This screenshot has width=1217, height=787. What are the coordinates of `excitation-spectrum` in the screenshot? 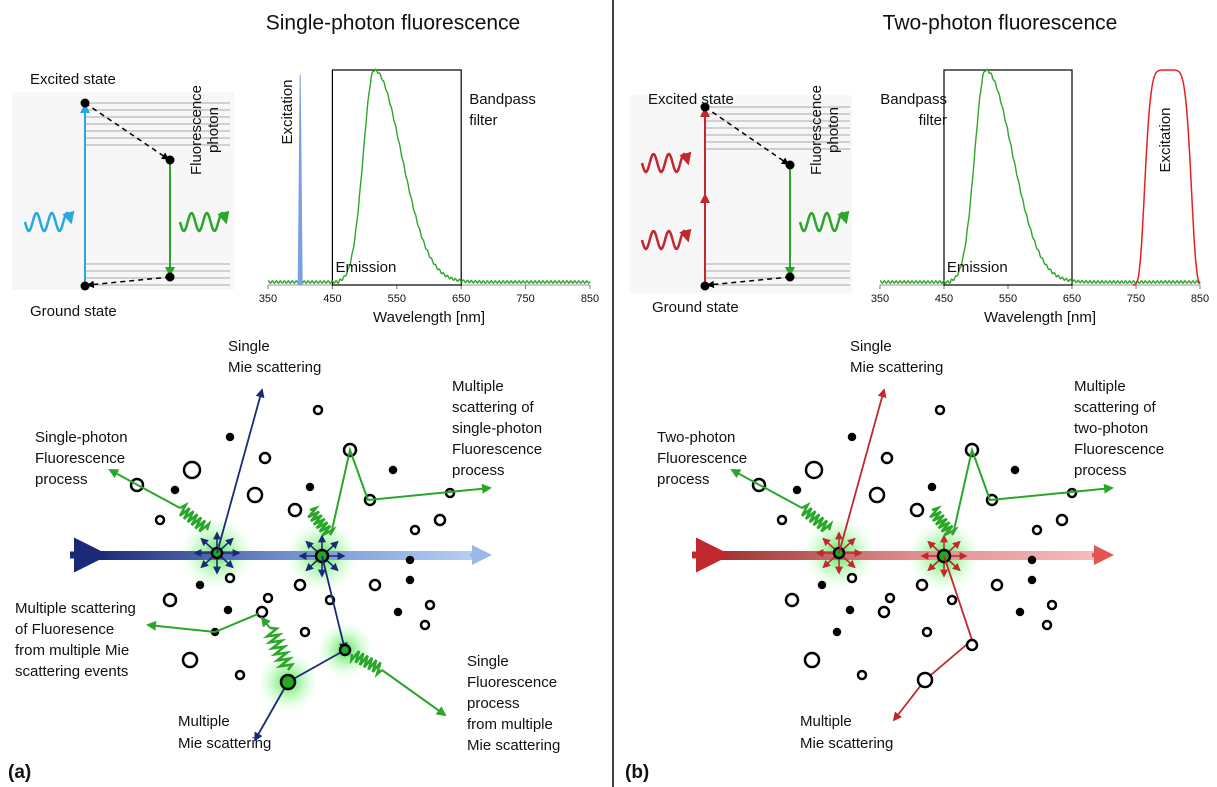 It's located at (300, 180).